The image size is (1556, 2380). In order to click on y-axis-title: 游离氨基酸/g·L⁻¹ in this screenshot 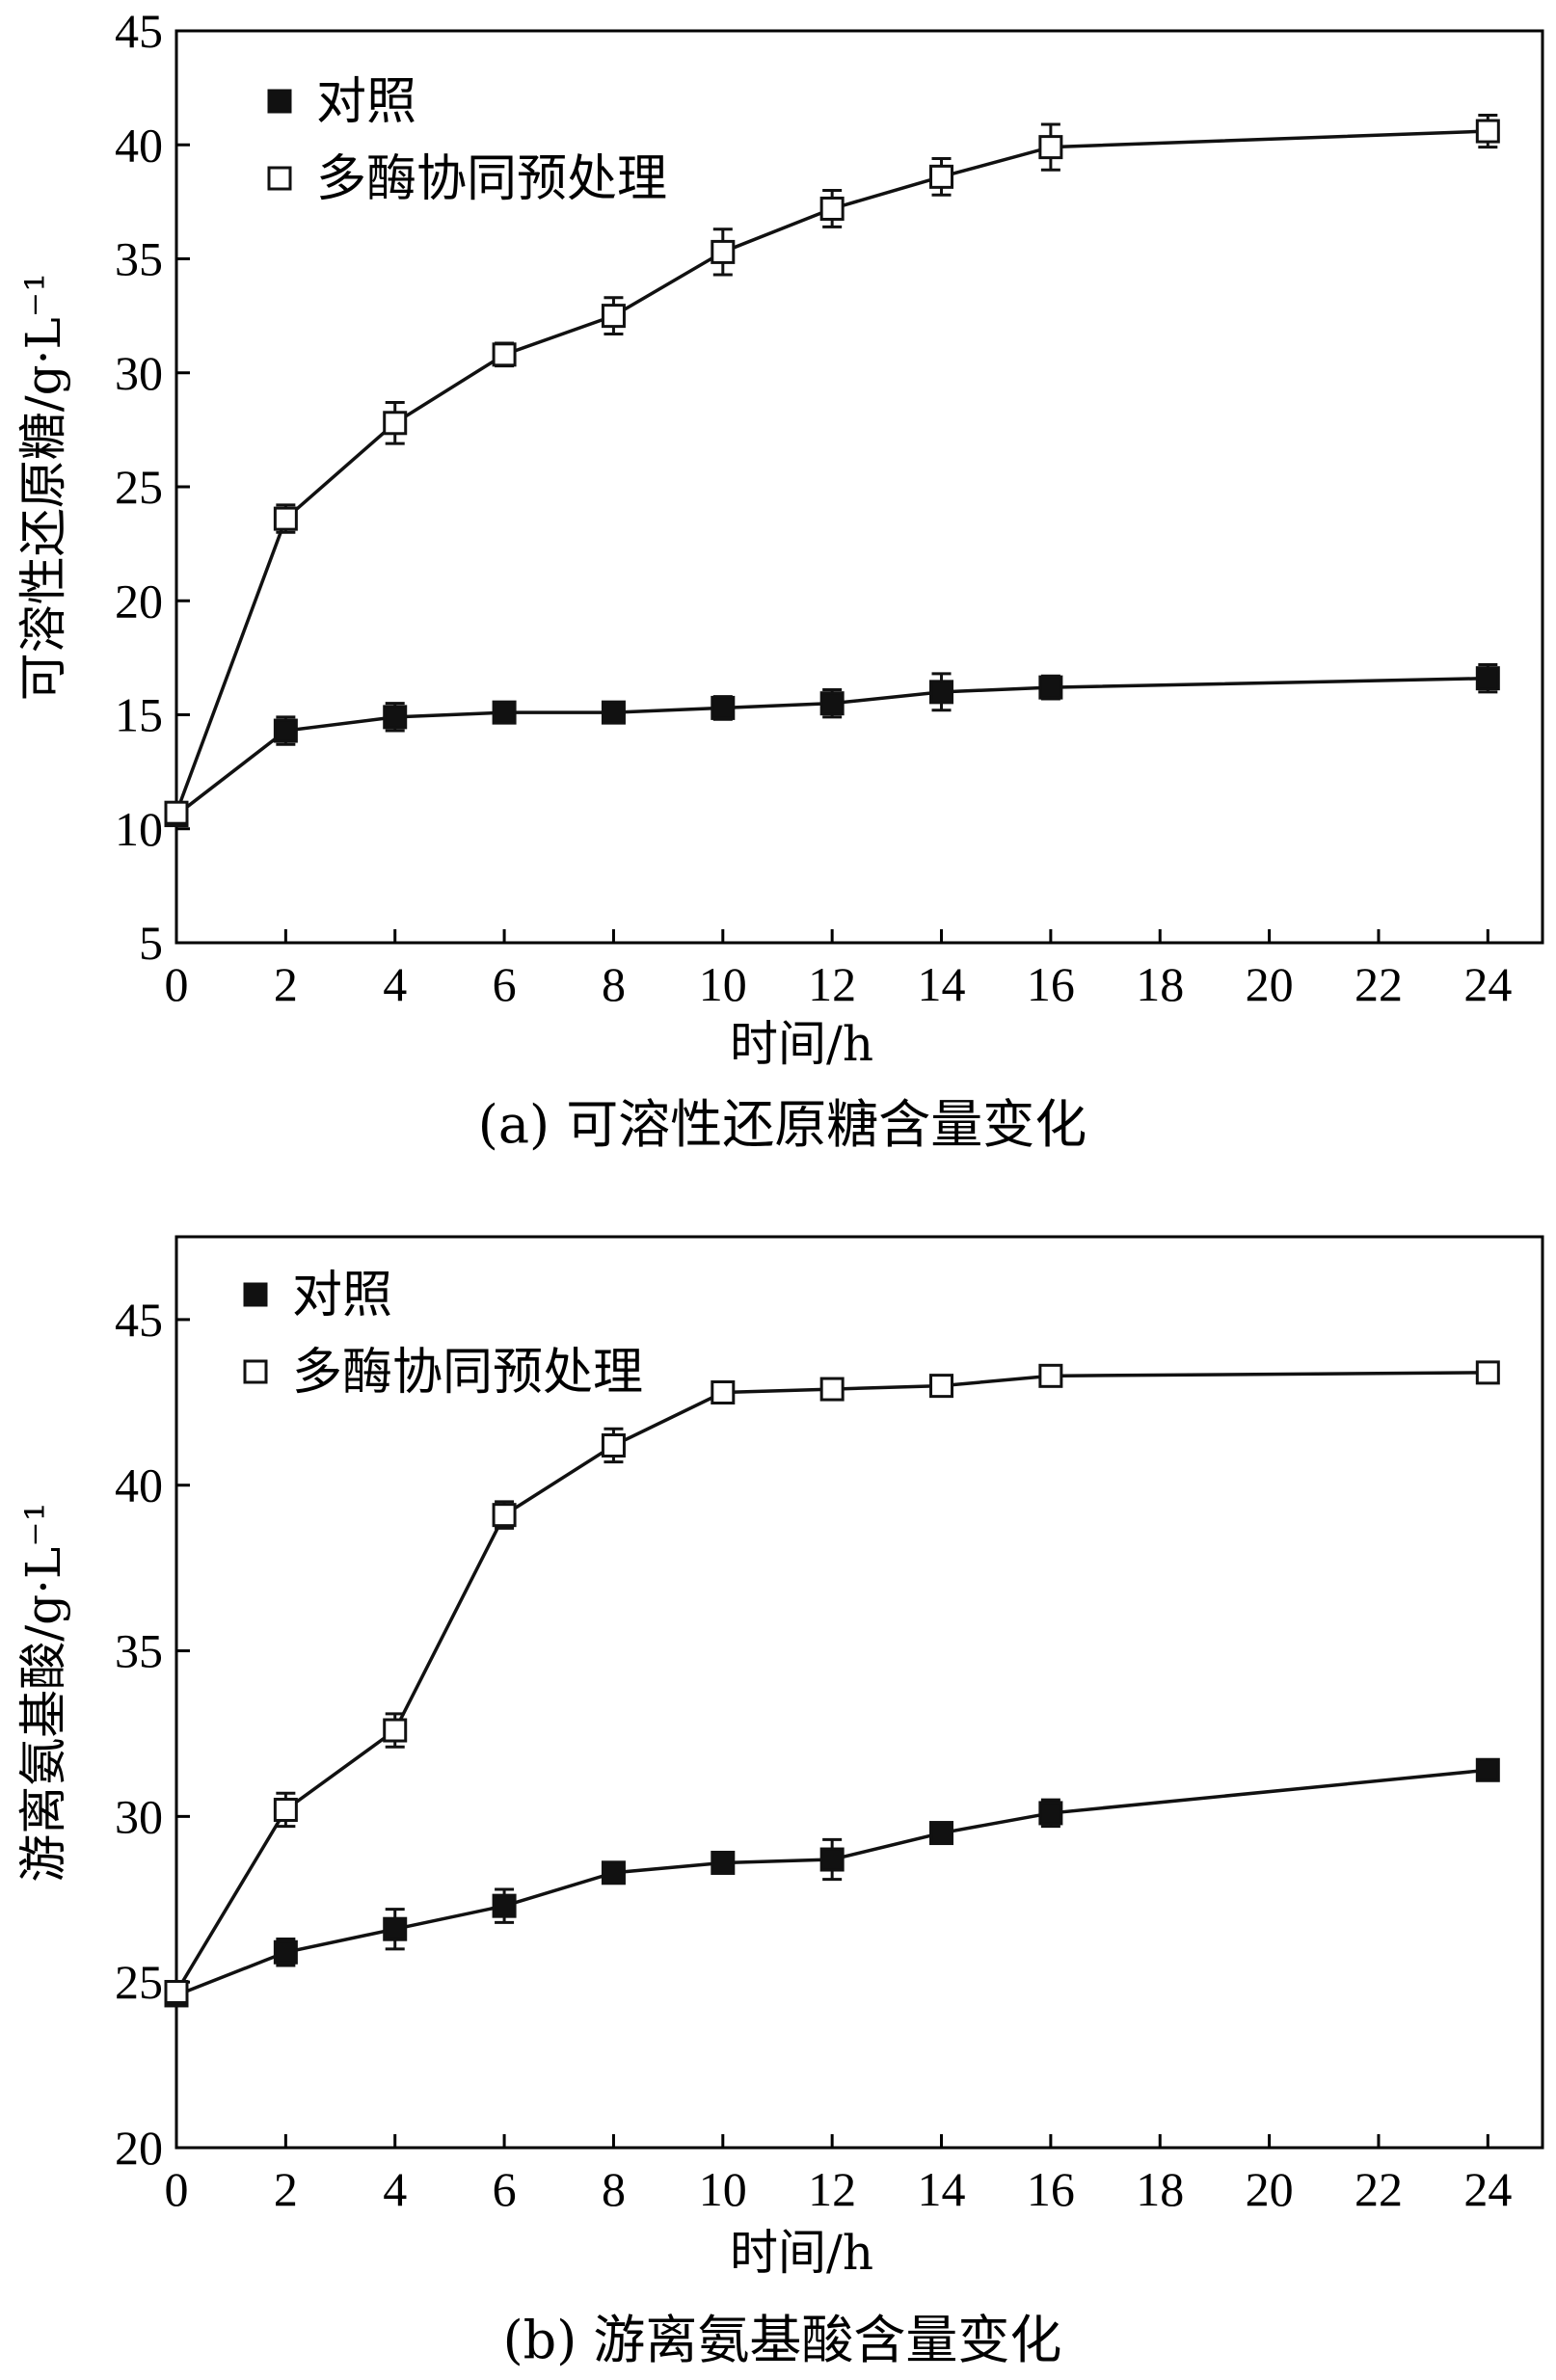, I will do `click(43, 1692)`.